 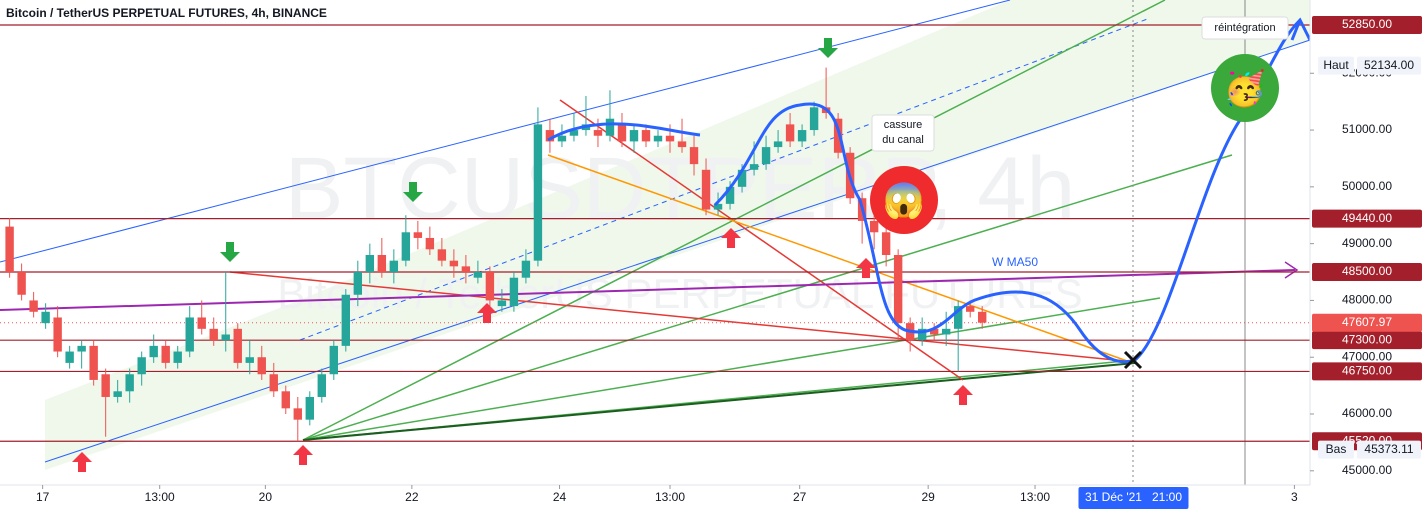 I want to click on time-axis, so click(x=712, y=498).